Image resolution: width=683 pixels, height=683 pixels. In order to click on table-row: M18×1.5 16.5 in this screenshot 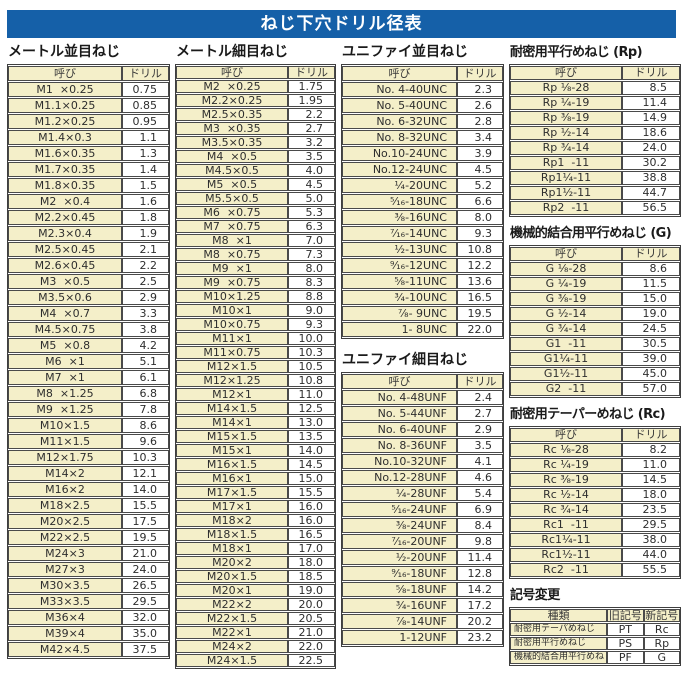, I will do `click(255, 534)`.